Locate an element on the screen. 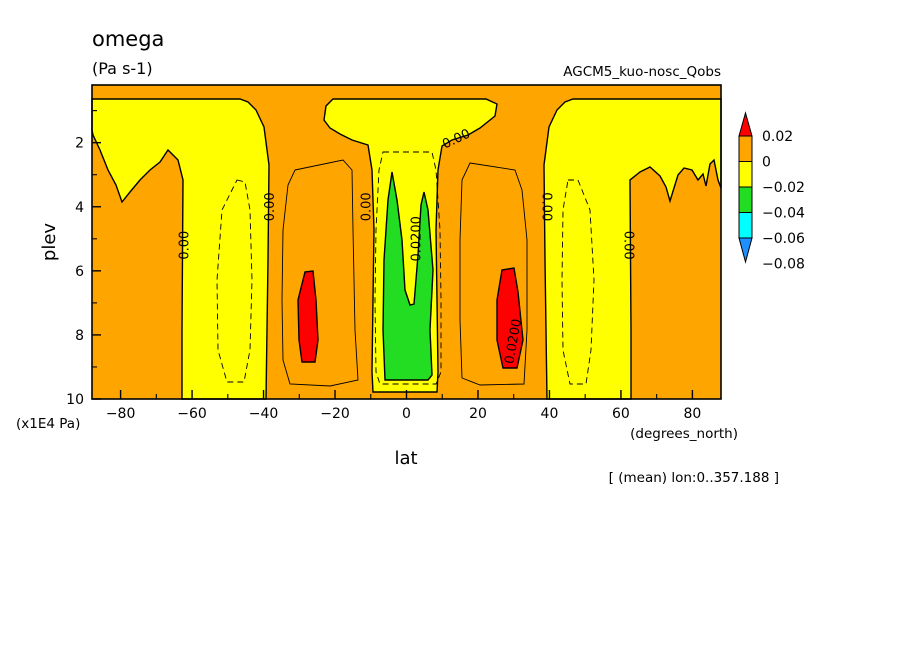 This screenshot has height=654, width=904. yellow-region-sh-polar is located at coordinates (180, 249).